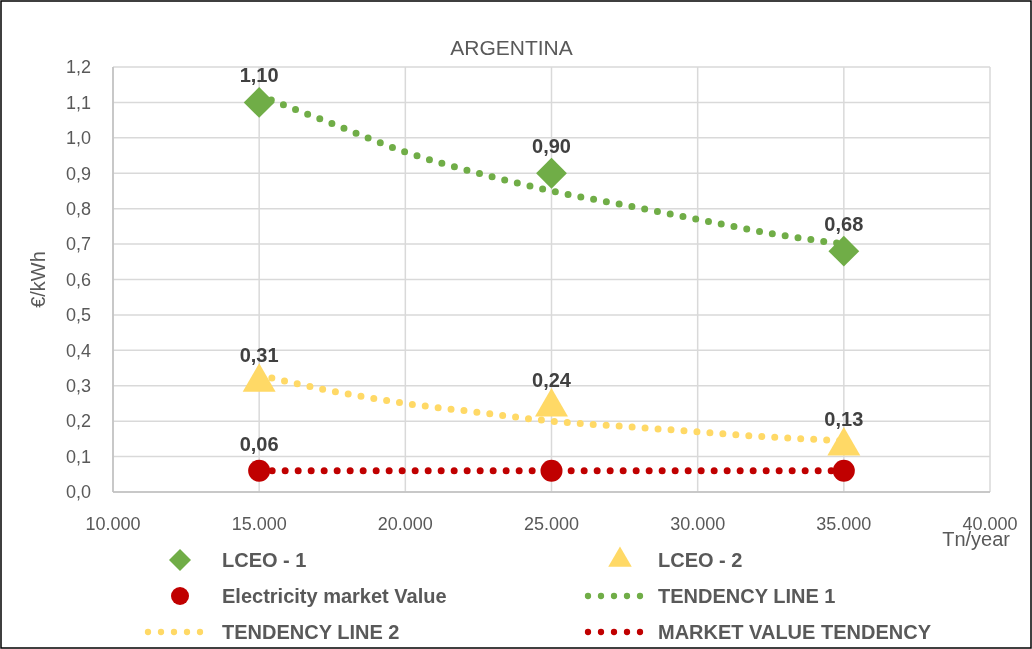 The height and width of the screenshot is (649, 1032). I want to click on y-tick-label: 0,2, so click(78, 421).